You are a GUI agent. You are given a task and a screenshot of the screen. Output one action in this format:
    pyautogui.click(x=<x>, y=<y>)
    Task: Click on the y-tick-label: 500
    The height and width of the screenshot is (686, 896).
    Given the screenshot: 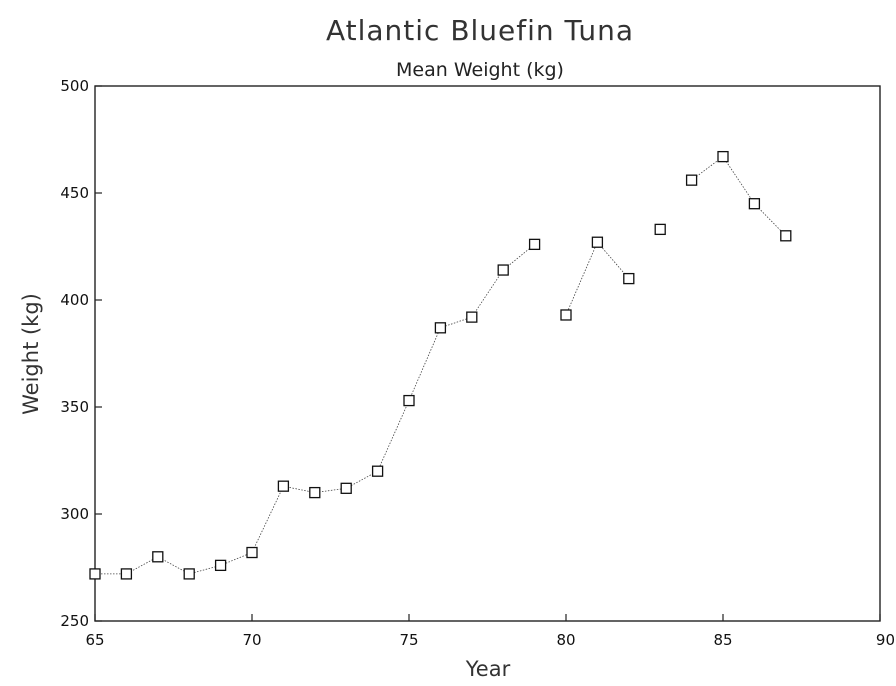 What is the action you would take?
    pyautogui.click(x=74, y=86)
    